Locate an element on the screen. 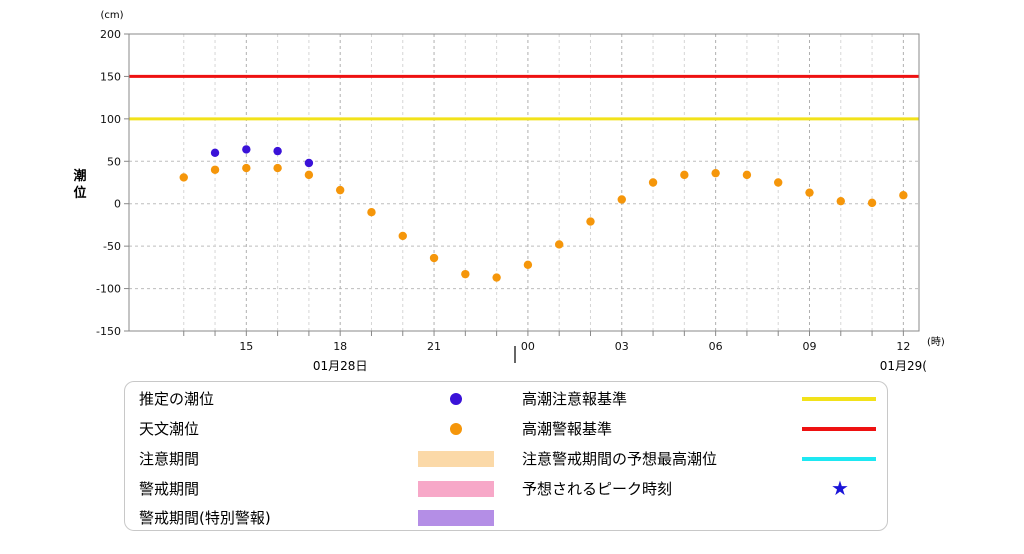  y-unit-label: (cm) is located at coordinates (111, 15).